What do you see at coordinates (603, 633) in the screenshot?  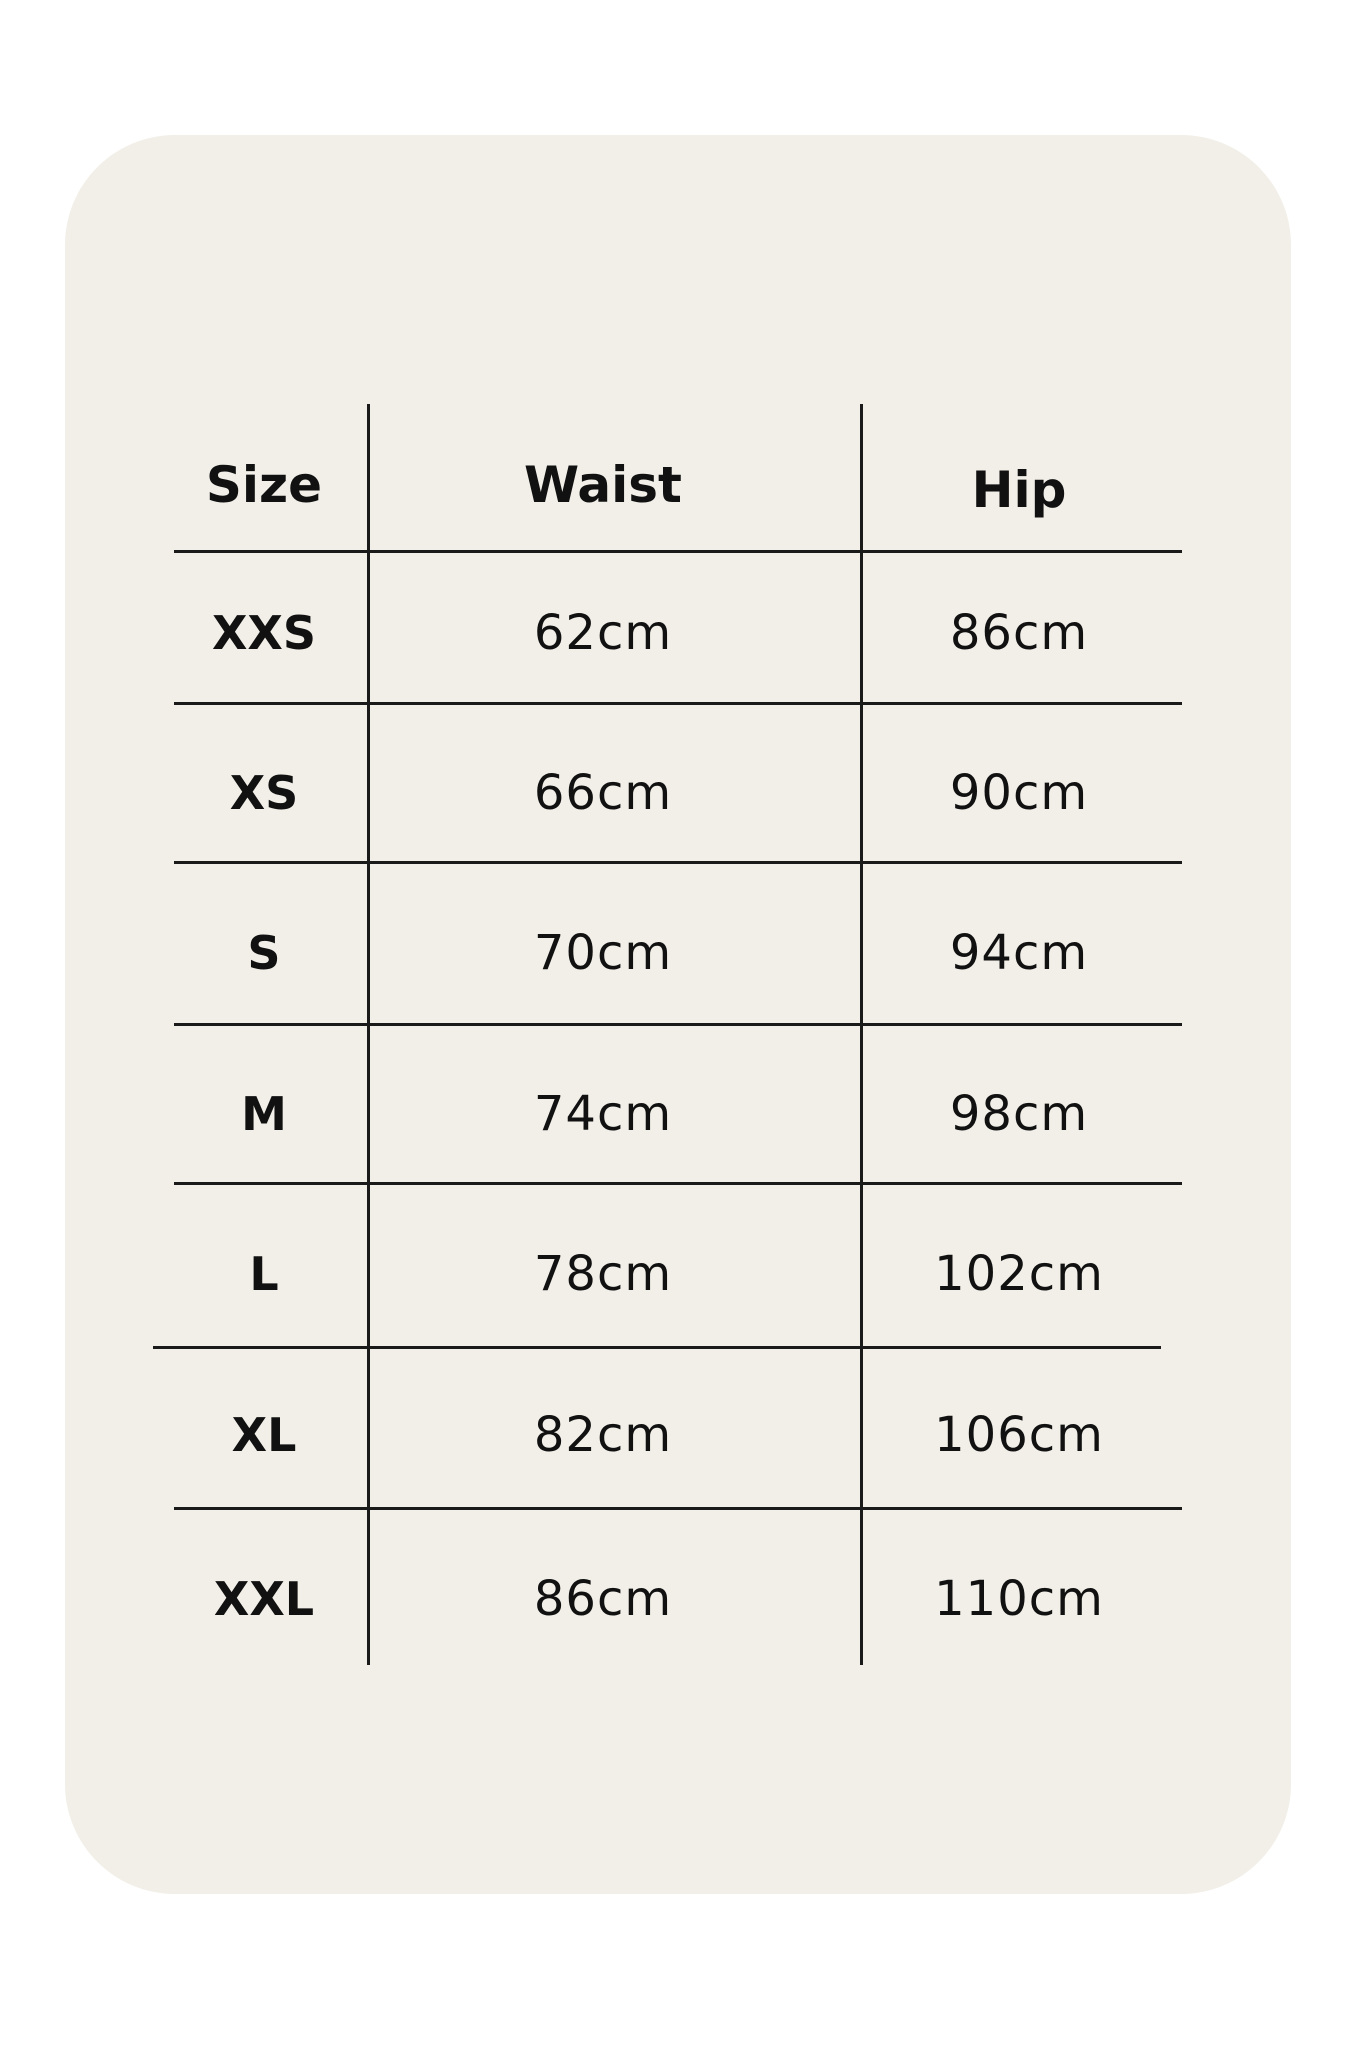 I see `waist-cell: 62cm` at bounding box center [603, 633].